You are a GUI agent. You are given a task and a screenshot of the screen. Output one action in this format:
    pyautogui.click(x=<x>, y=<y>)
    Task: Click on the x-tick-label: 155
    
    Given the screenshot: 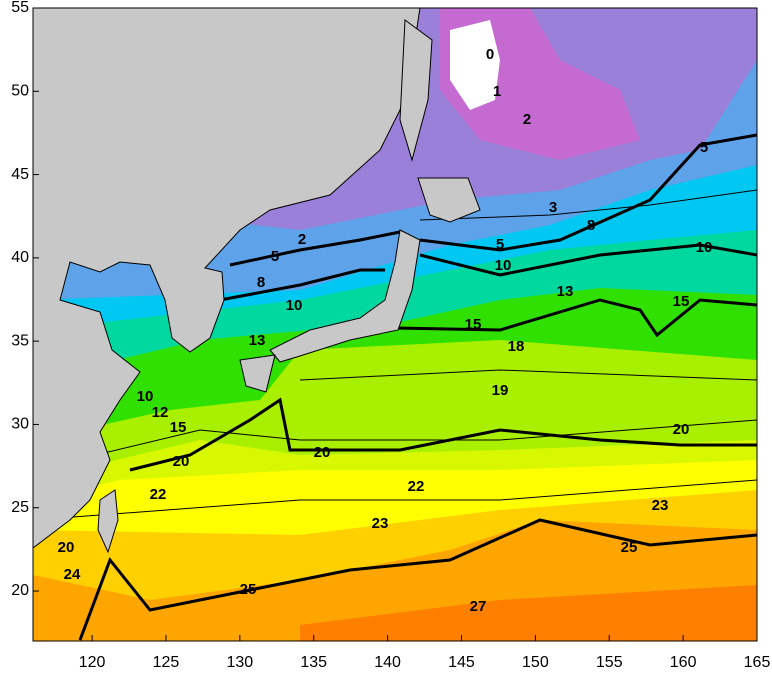 What is the action you would take?
    pyautogui.click(x=609, y=662)
    